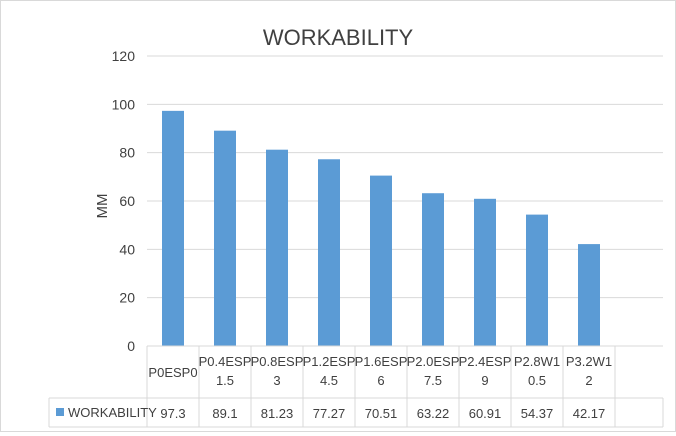 This screenshot has height=436, width=676. I want to click on data-label: 81.23, so click(277, 413).